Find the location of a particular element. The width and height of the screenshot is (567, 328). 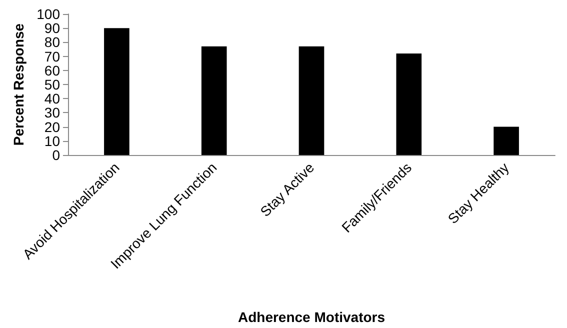

x-axis-title: Adherence Motivators is located at coordinates (312, 317).